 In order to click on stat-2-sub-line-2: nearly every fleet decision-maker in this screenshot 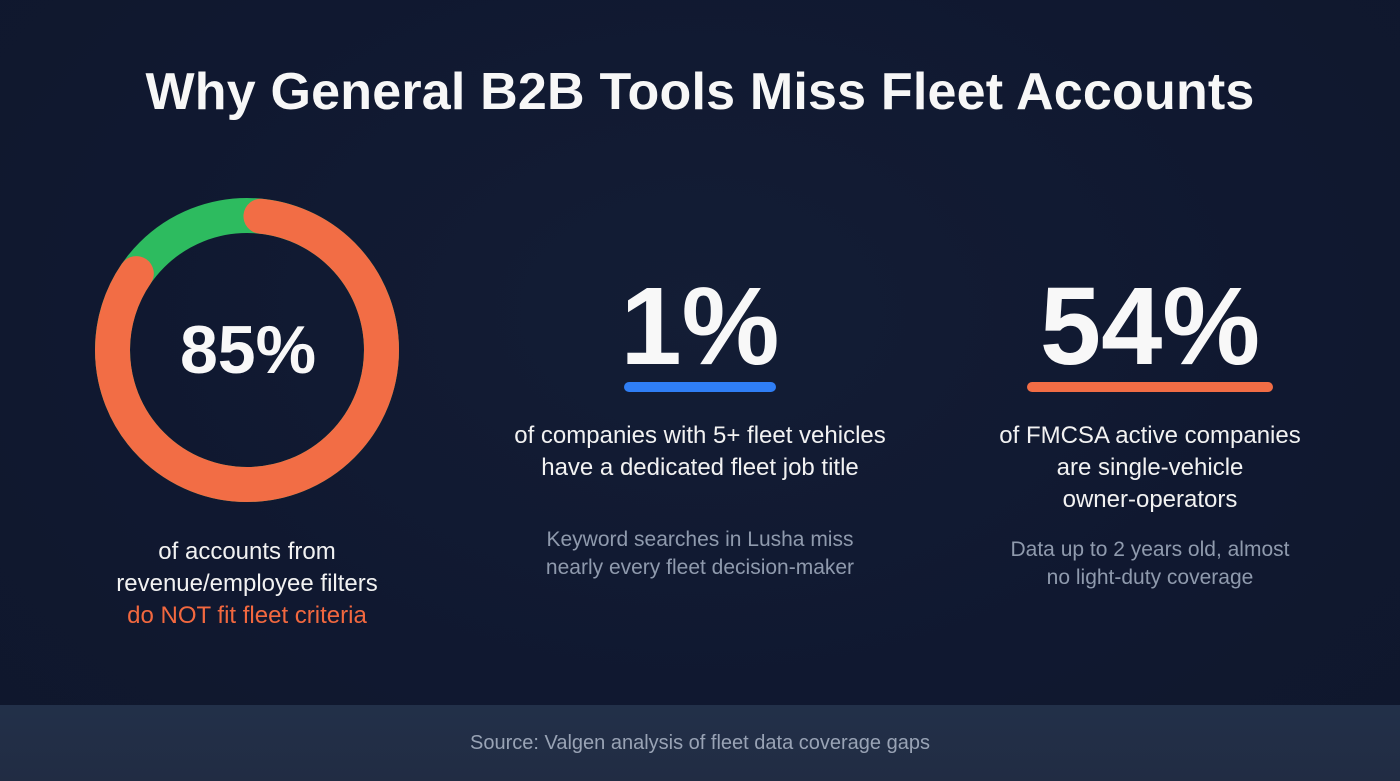, I will do `click(700, 567)`.